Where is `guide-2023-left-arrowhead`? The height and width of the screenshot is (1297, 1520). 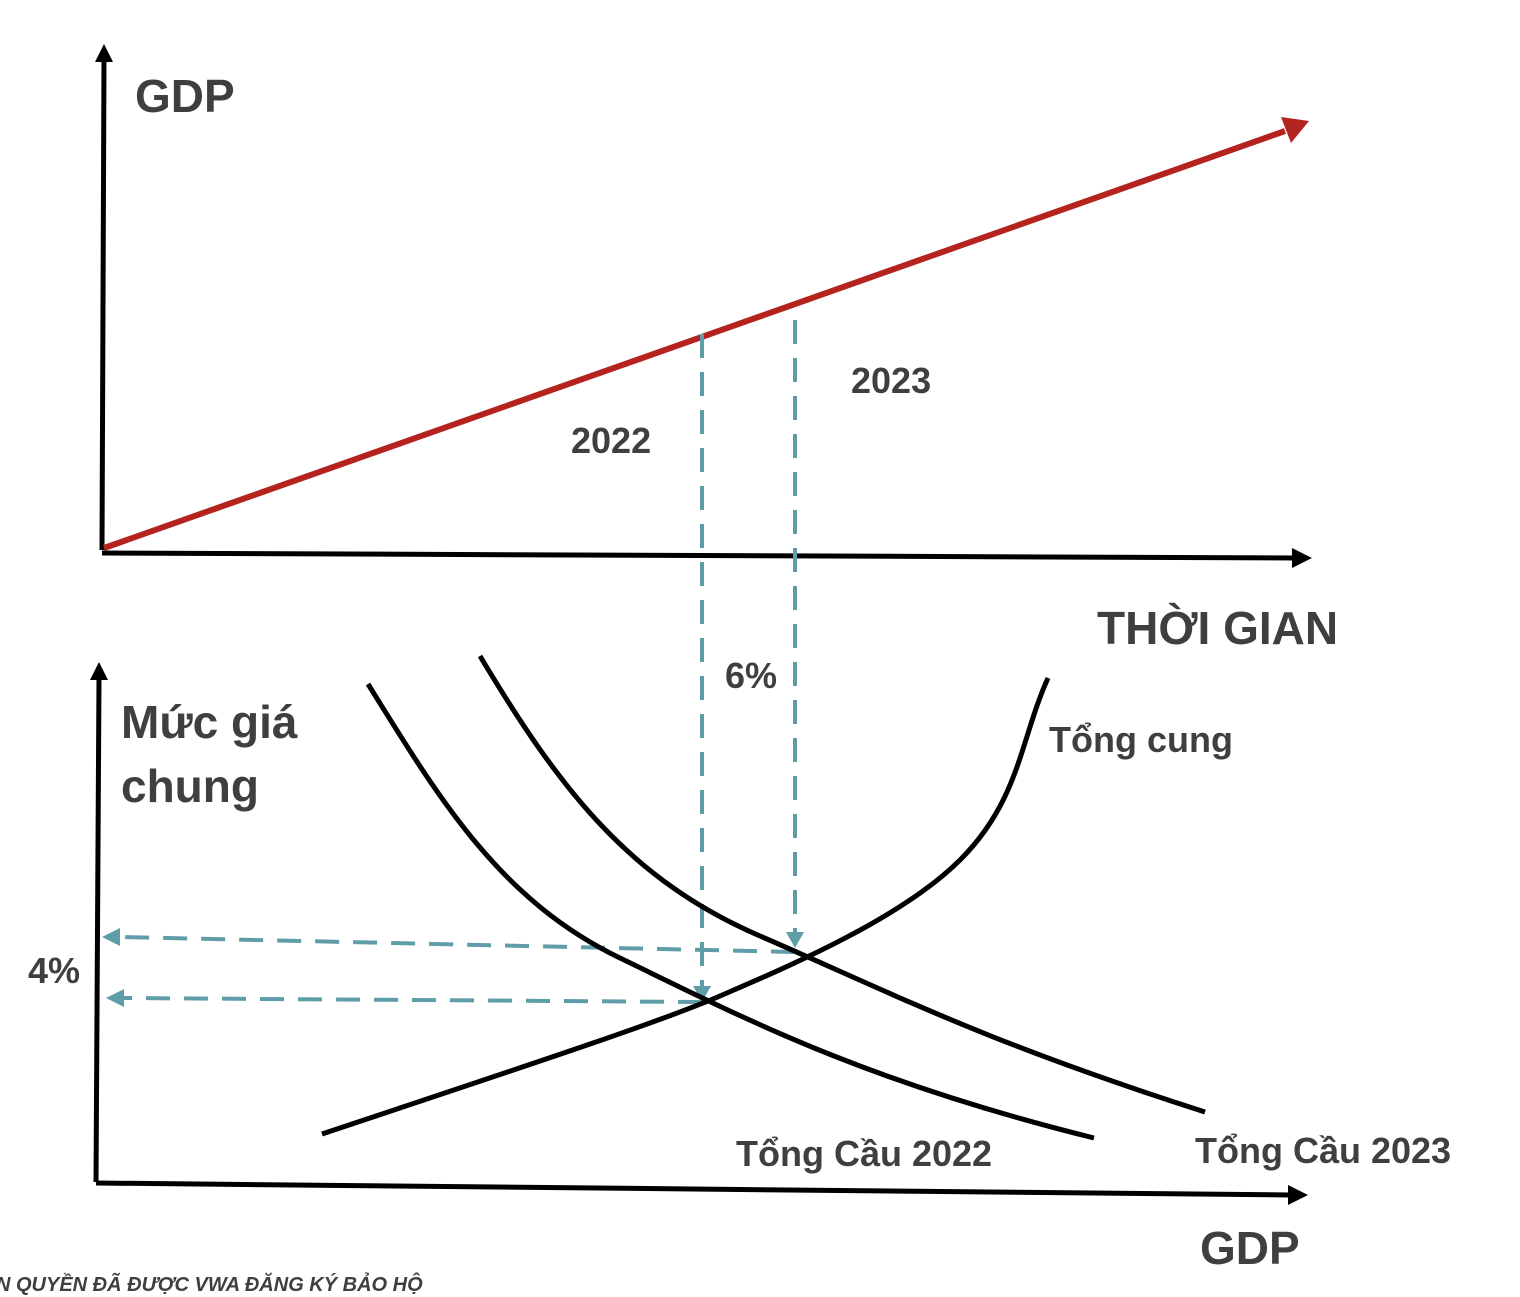
guide-2023-left-arrowhead is located at coordinates (111, 937).